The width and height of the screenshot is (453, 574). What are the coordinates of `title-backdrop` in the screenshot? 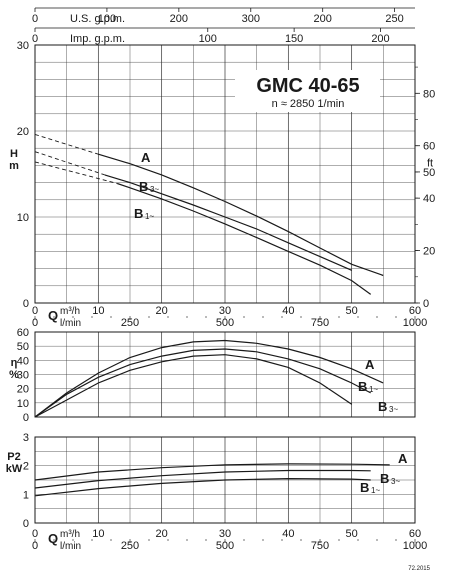 It's located at (307, 91).